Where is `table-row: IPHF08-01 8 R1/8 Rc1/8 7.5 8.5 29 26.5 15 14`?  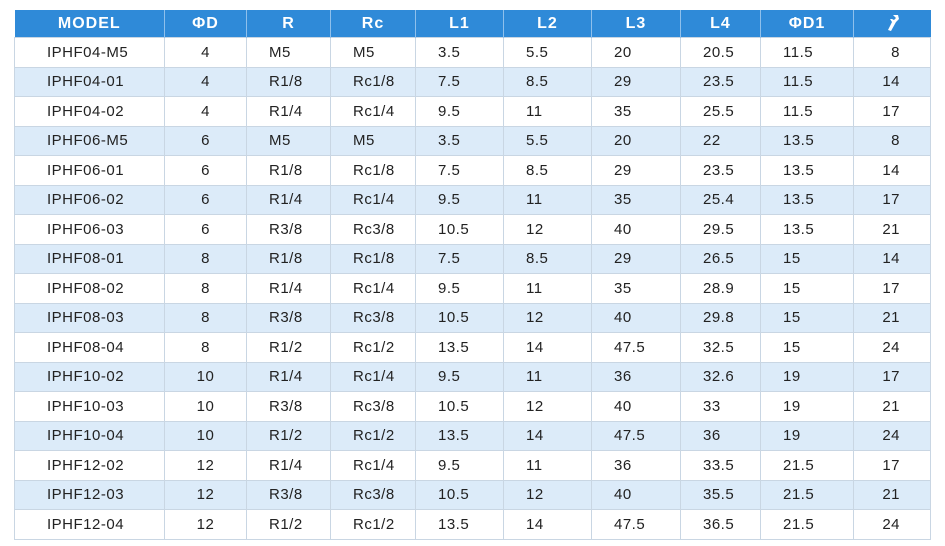 table-row: IPHF08-01 8 R1/8 Rc1/8 7.5 8.5 29 26.5 15 14 is located at coordinates (472, 258).